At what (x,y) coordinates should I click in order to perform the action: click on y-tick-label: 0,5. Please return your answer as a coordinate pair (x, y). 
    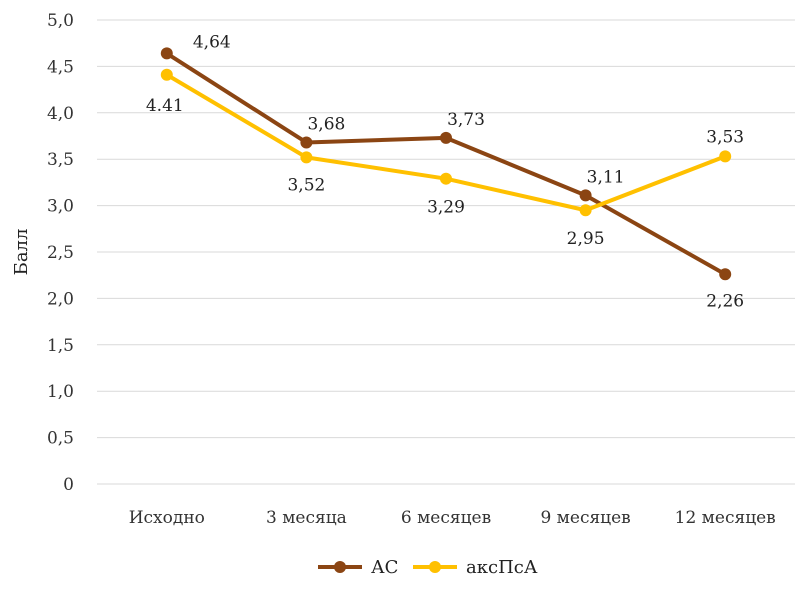
    Looking at the image, I should click on (60, 439).